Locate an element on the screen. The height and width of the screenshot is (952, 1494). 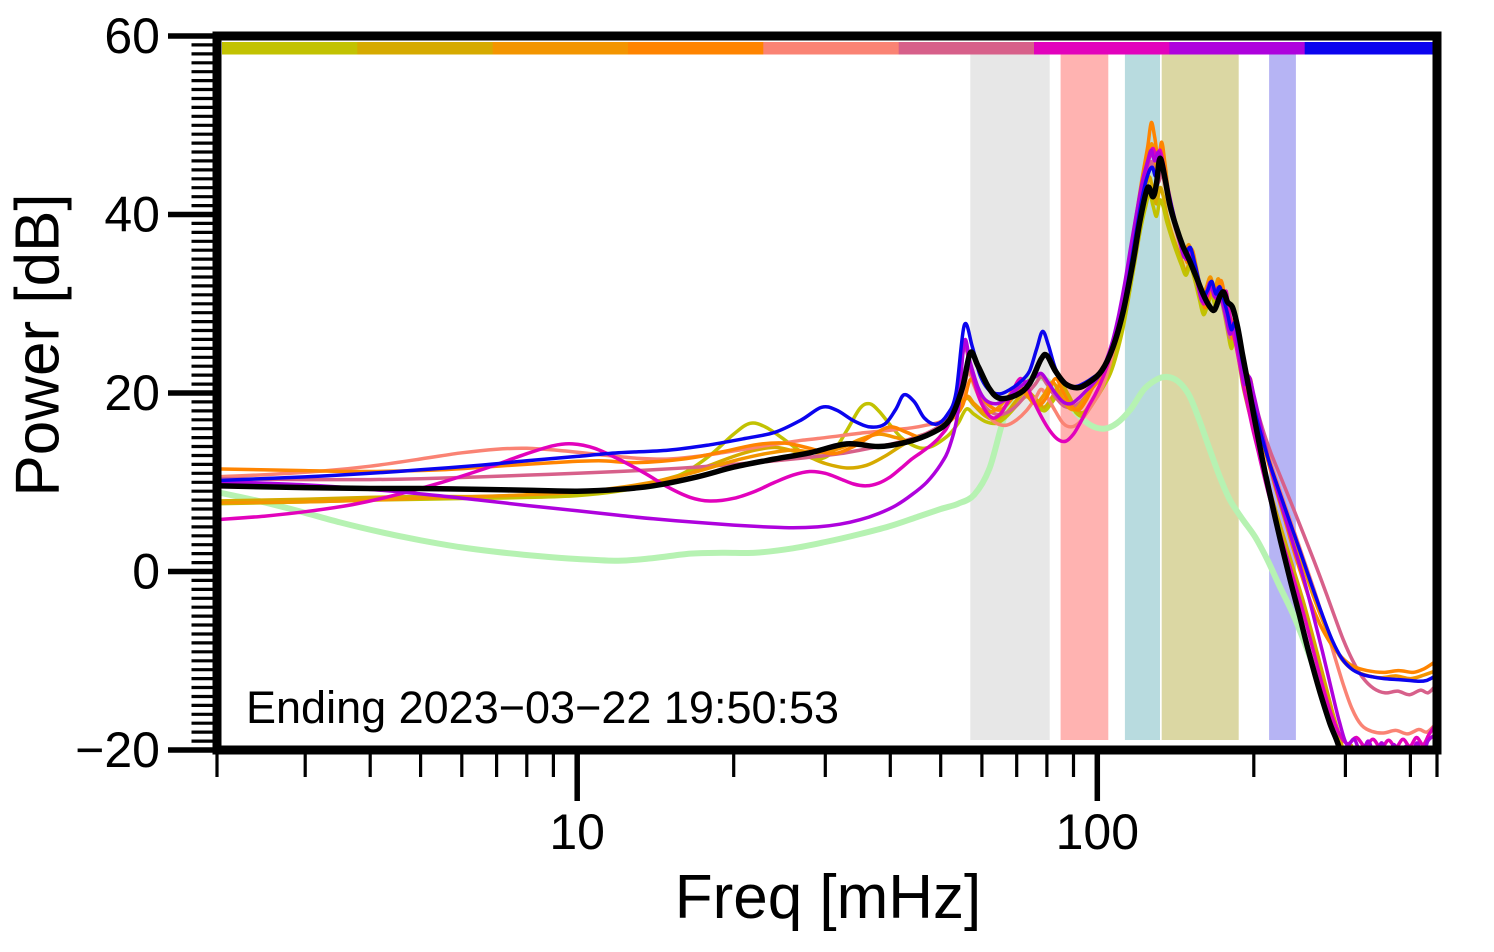
y-tick-label: 40 is located at coordinates (132, 215).